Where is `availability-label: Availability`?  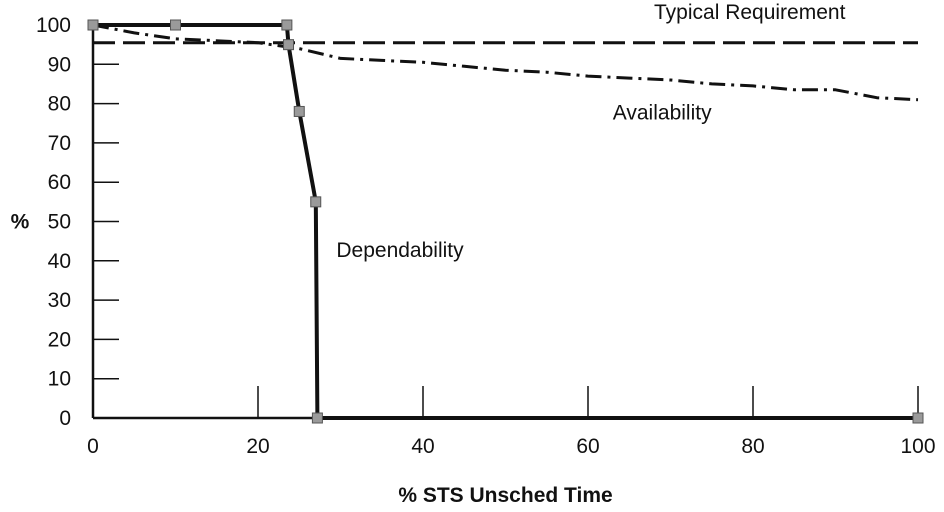
availability-label: Availability is located at coordinates (662, 112).